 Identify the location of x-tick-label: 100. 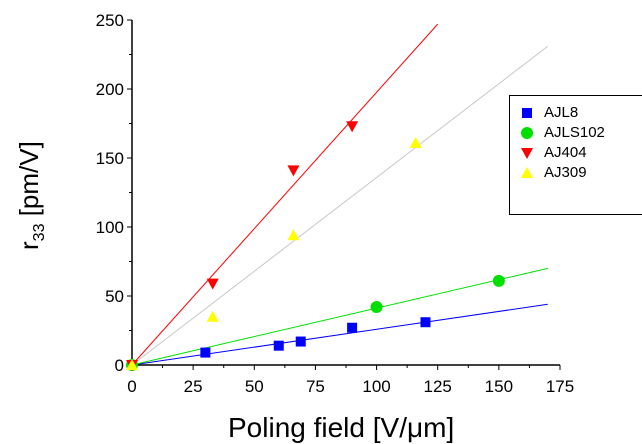
(376, 386).